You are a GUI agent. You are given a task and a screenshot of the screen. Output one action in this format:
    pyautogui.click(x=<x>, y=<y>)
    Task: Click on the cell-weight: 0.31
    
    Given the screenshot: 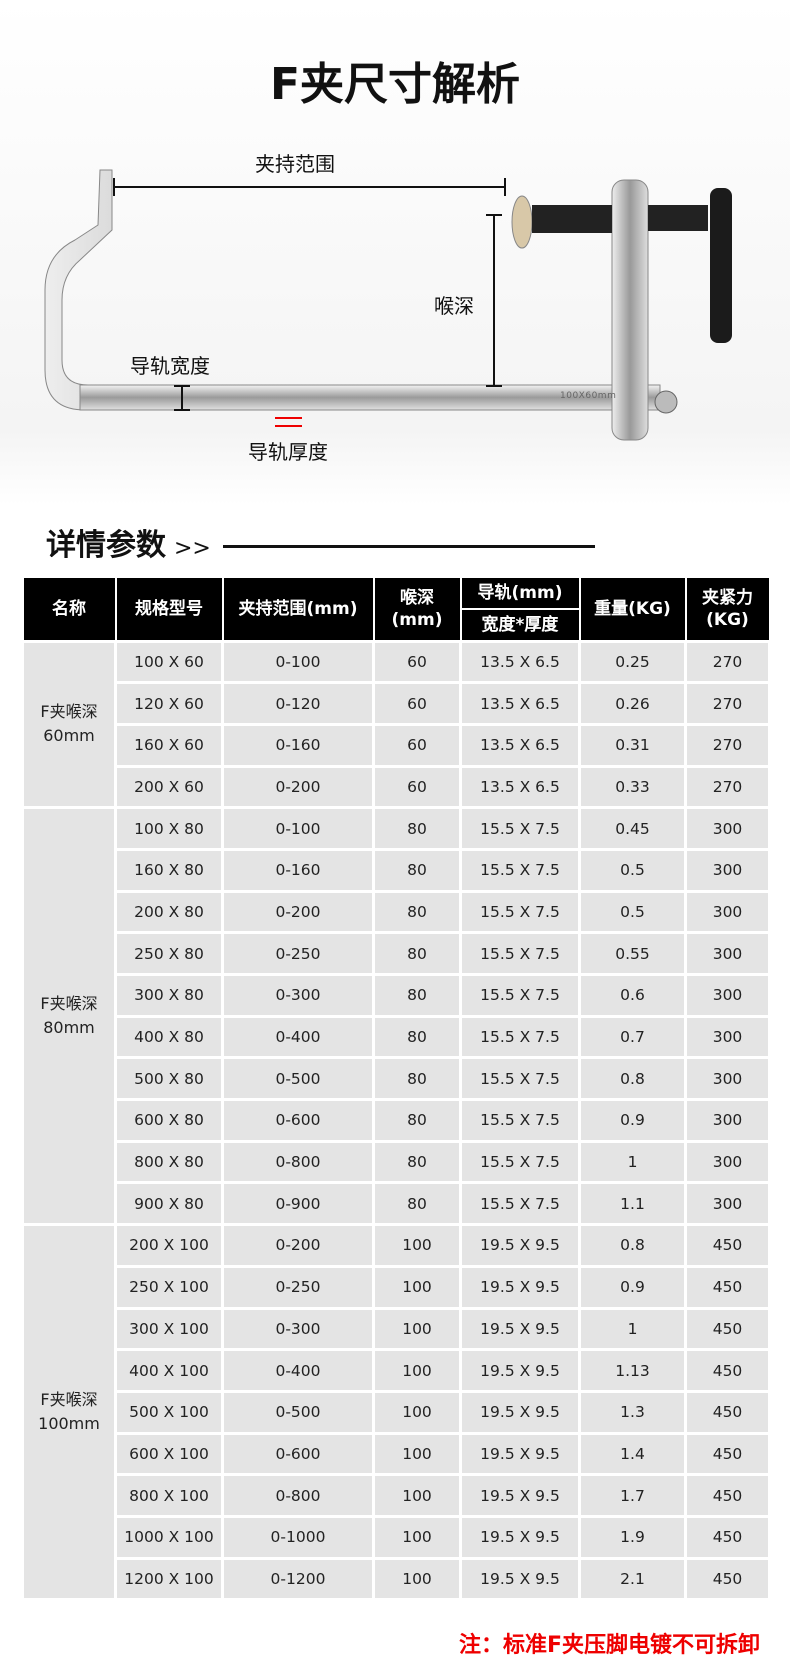 What is the action you would take?
    pyautogui.click(x=632, y=745)
    